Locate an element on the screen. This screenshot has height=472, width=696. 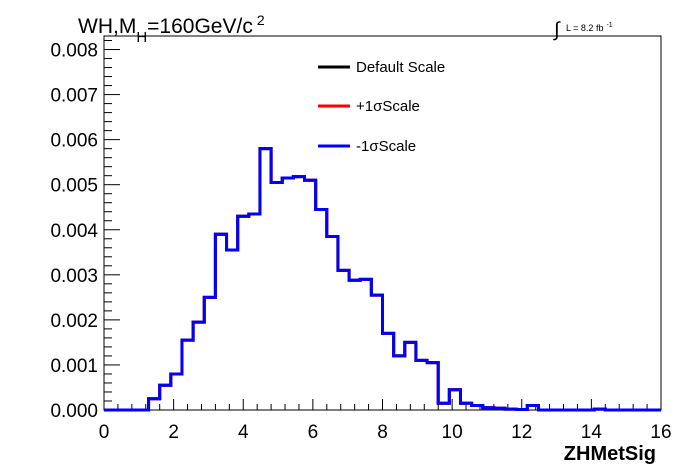
y-tick-label: 0.006 is located at coordinates (74, 141).